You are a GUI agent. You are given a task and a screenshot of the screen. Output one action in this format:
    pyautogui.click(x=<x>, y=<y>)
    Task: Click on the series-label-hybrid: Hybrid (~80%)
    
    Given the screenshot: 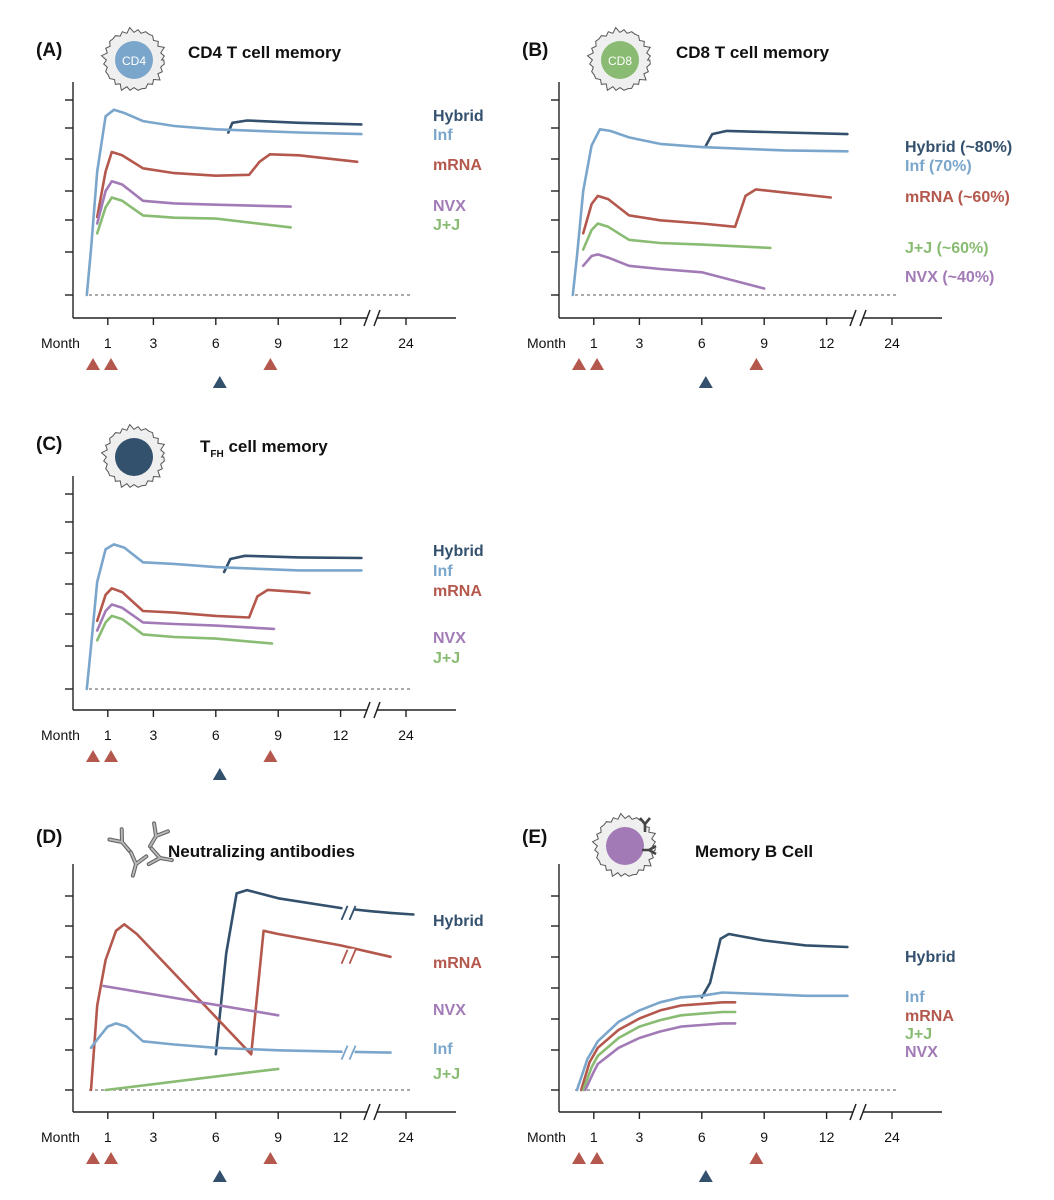 What is the action you would take?
    pyautogui.click(x=958, y=147)
    